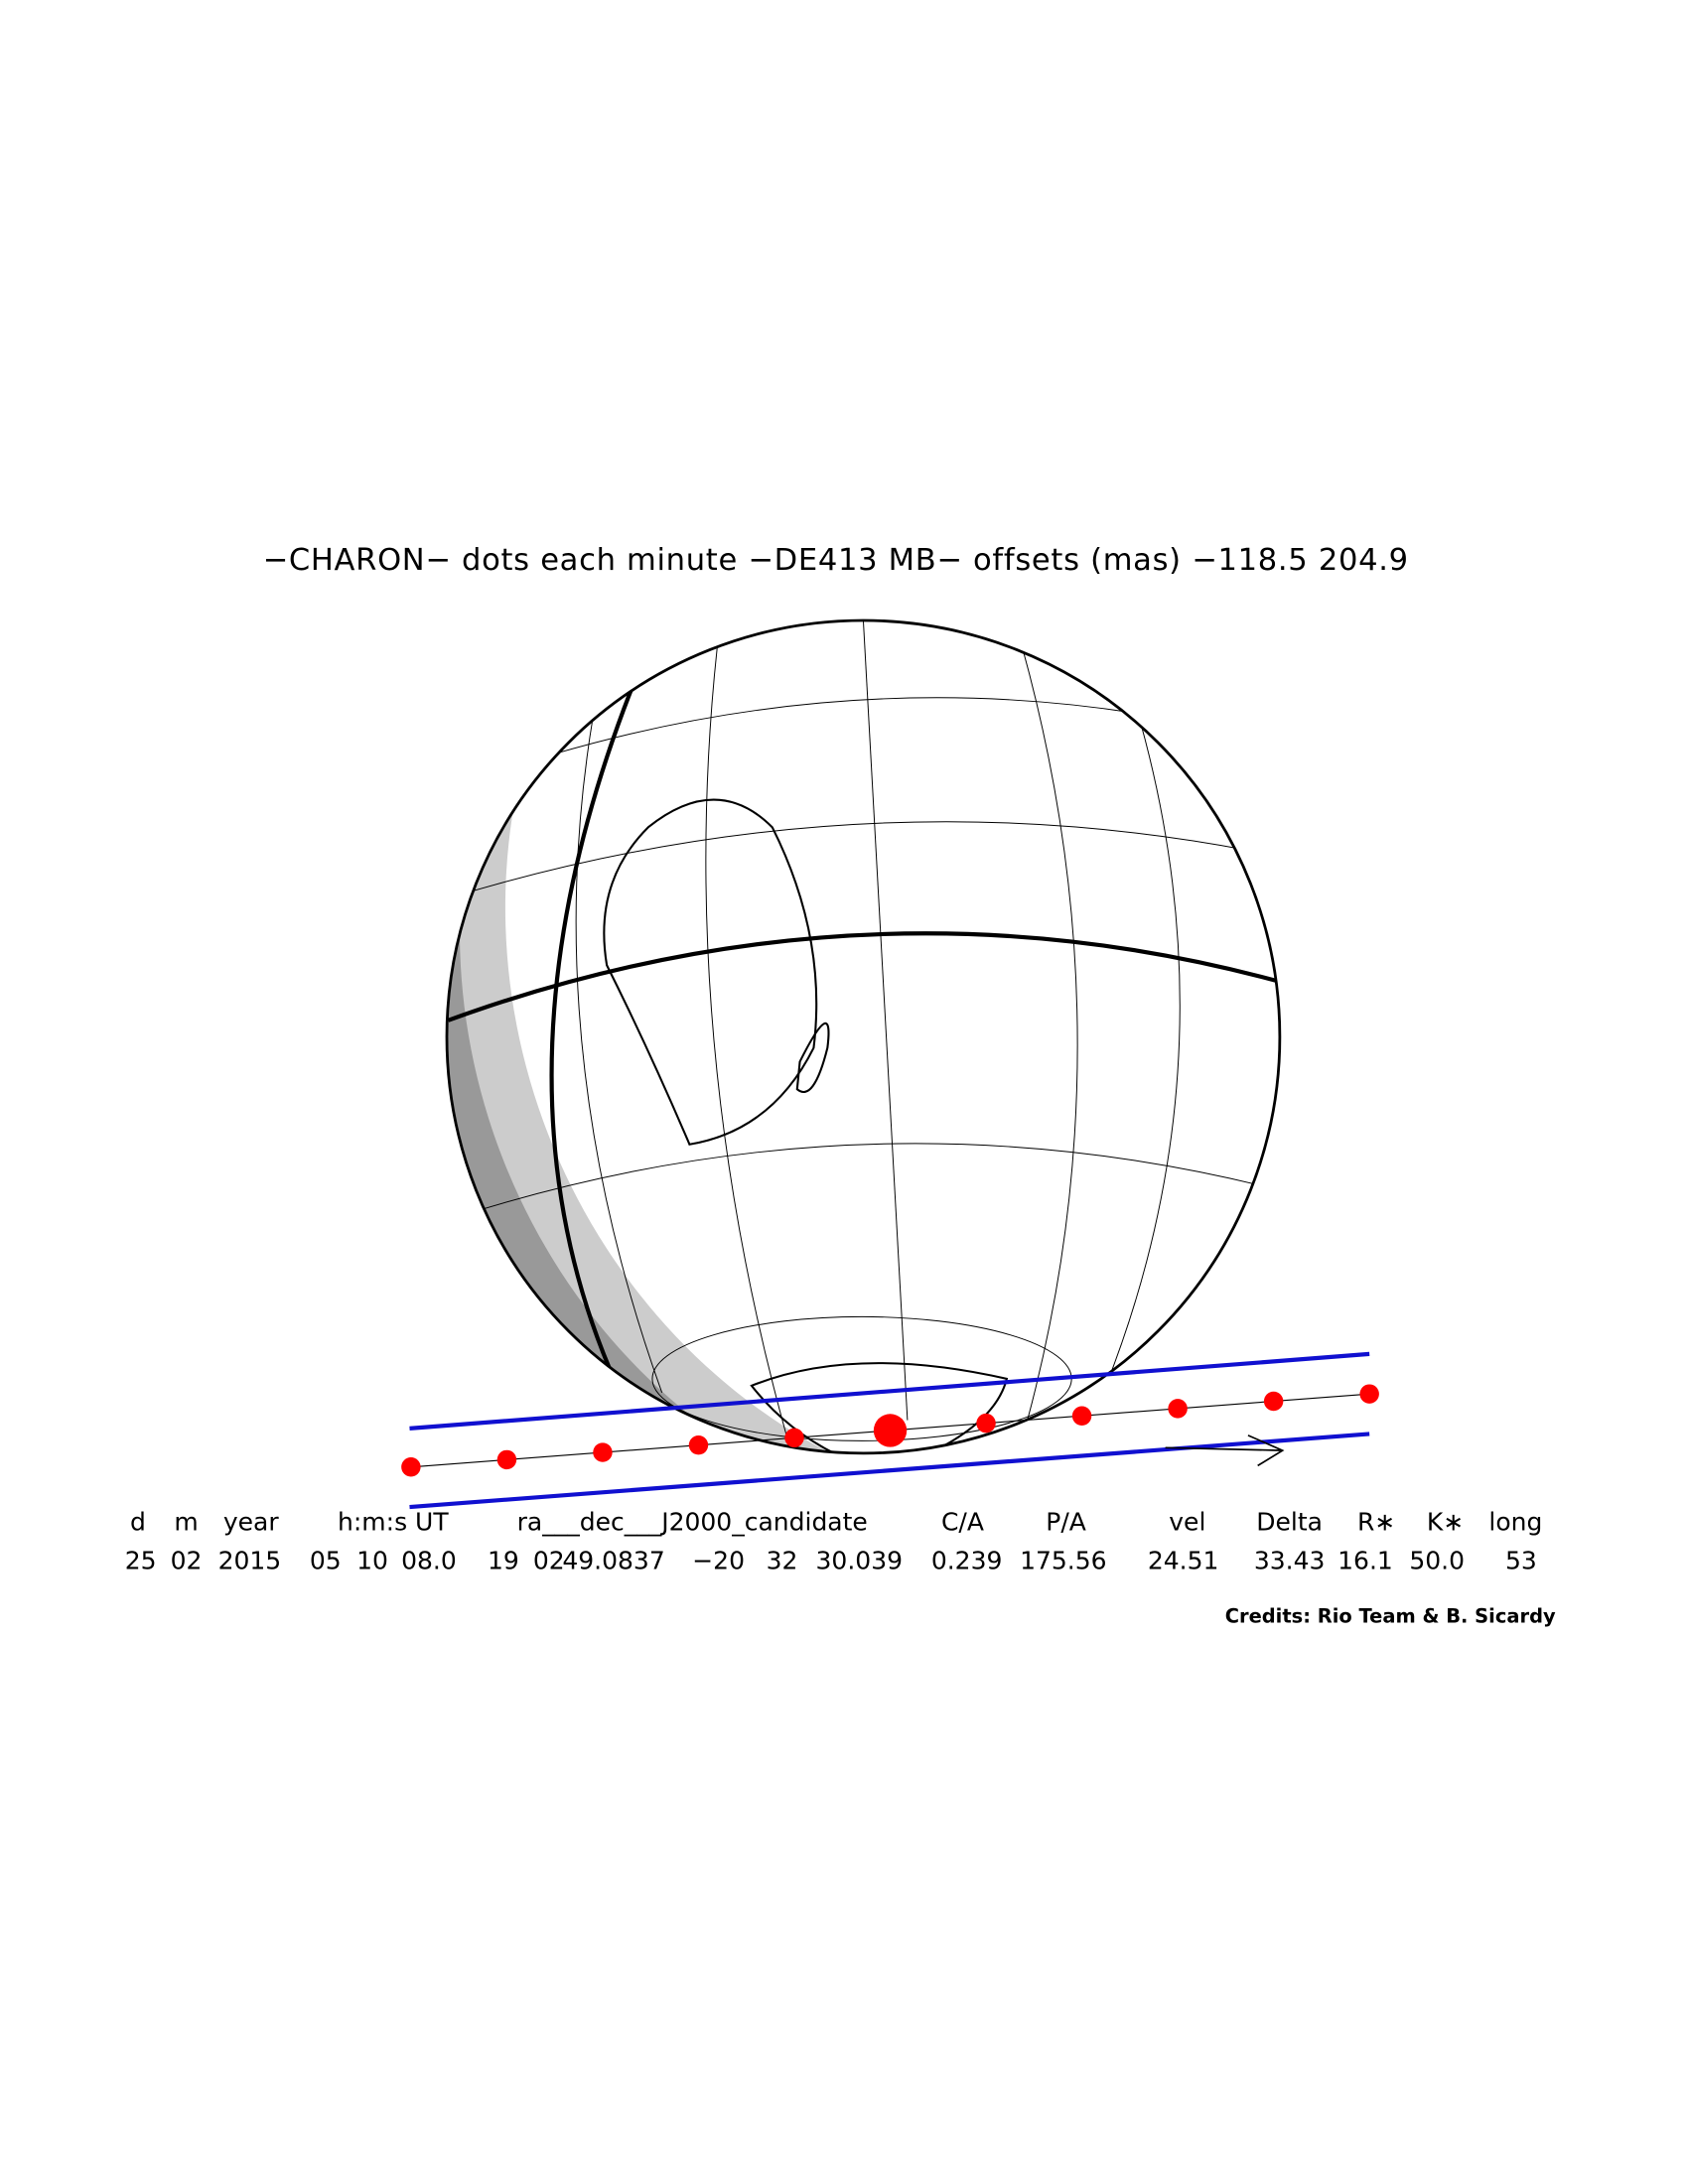  I want to click on column-header: m, so click(186, 1522).